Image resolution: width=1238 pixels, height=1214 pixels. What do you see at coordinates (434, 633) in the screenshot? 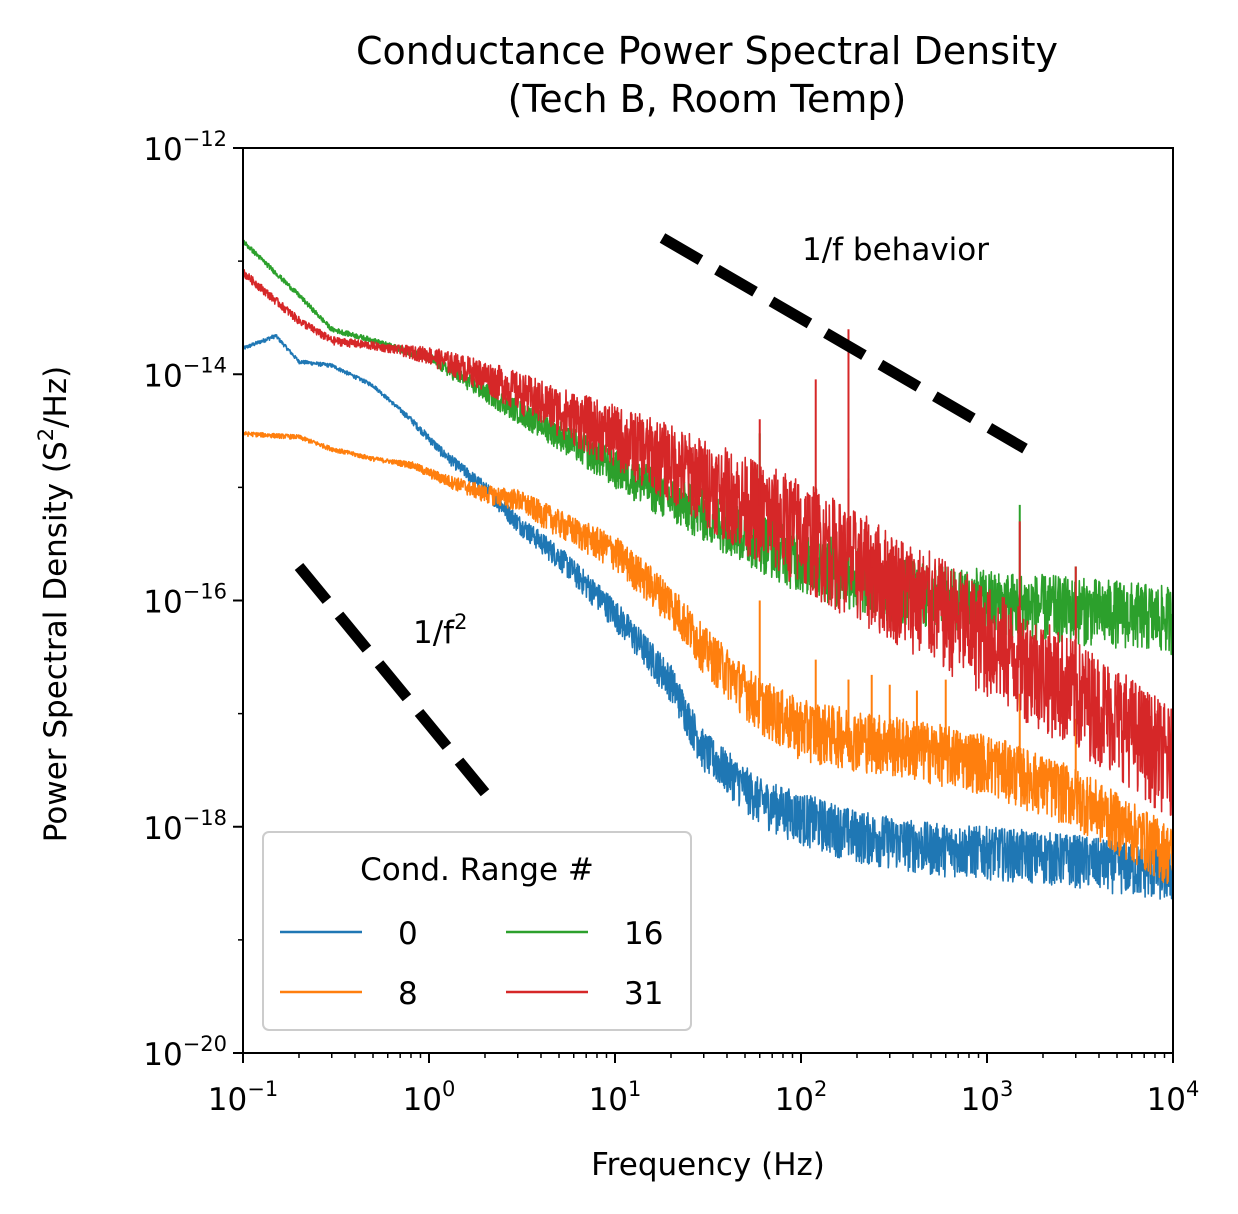
I see `one-over-f2-label-main: 1/f` at bounding box center [434, 633].